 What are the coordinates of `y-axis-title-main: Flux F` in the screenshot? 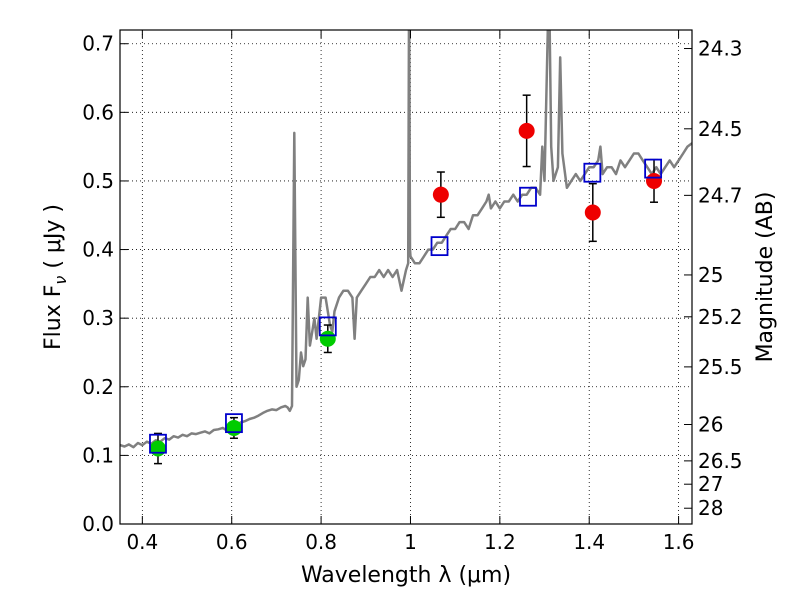 It's located at (53, 317).